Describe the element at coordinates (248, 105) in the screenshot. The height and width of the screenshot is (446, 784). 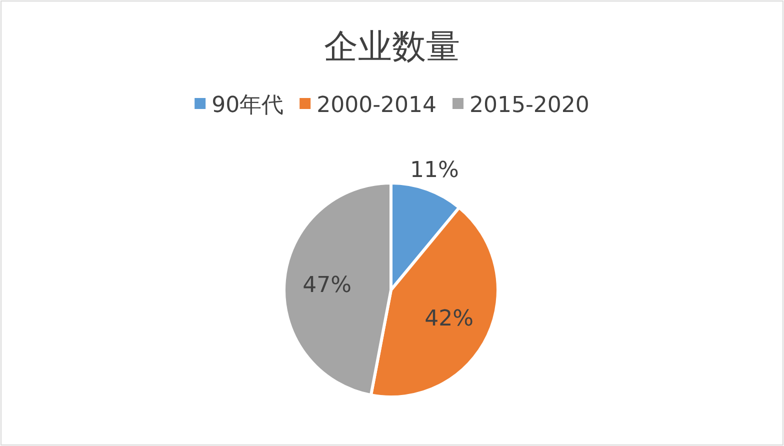
I see `legend-label: 90年代` at that location.